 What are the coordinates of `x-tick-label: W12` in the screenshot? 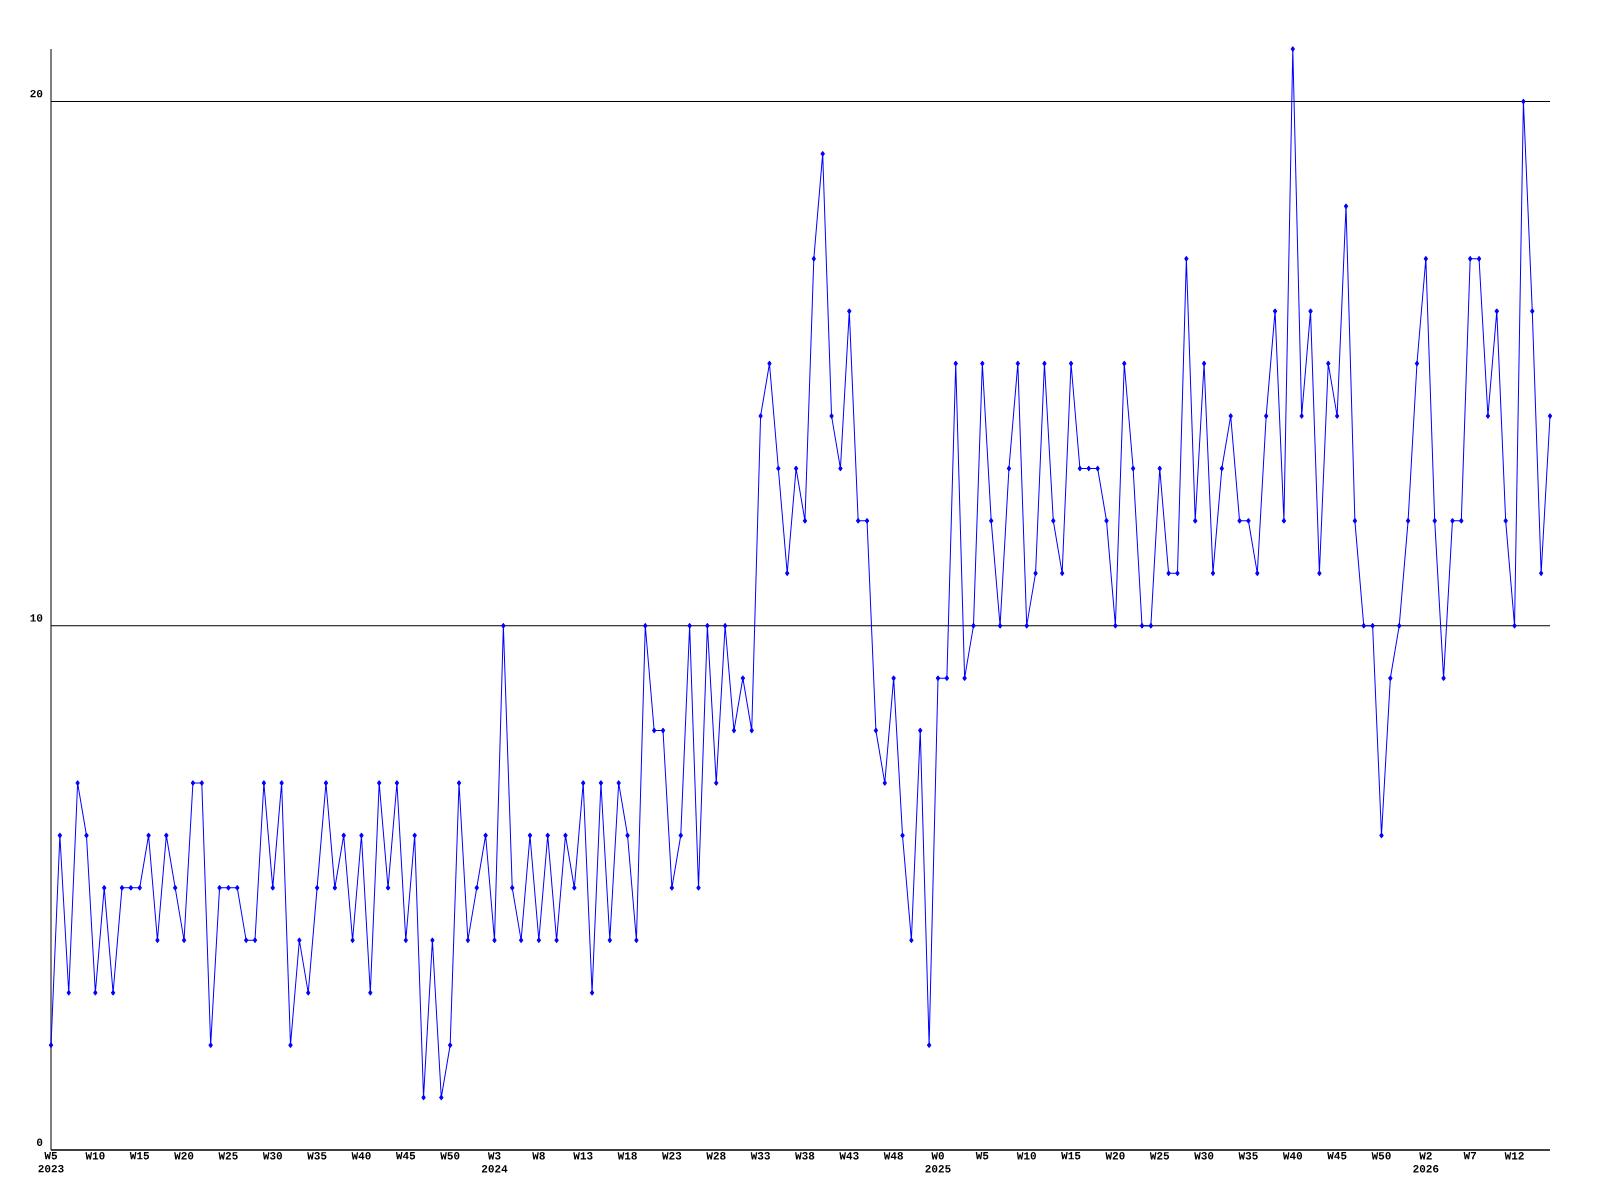 It's located at (1514, 1156).